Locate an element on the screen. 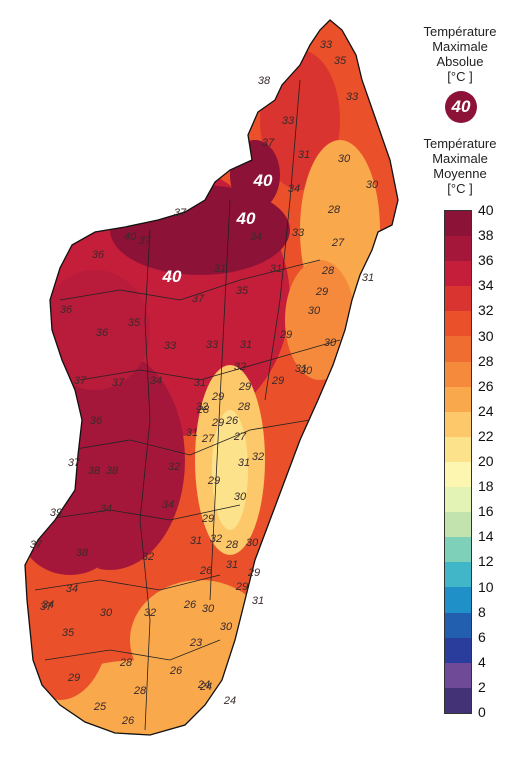 The width and height of the screenshot is (525, 757). temperature-colorbar is located at coordinates (458, 462).